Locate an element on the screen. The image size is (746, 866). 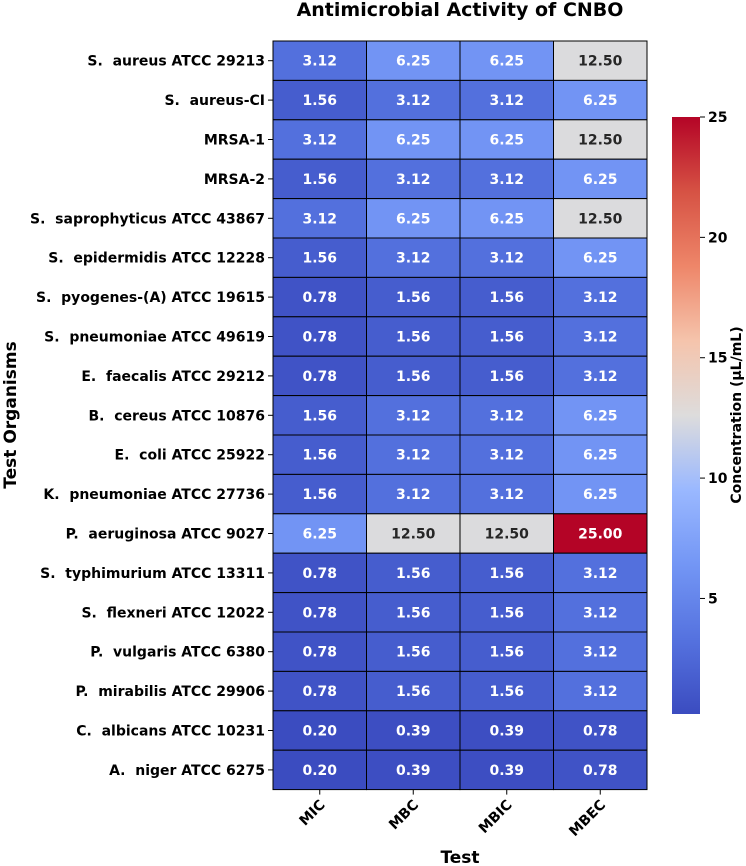
colorbar-tick-label: 5 is located at coordinates (713, 599).